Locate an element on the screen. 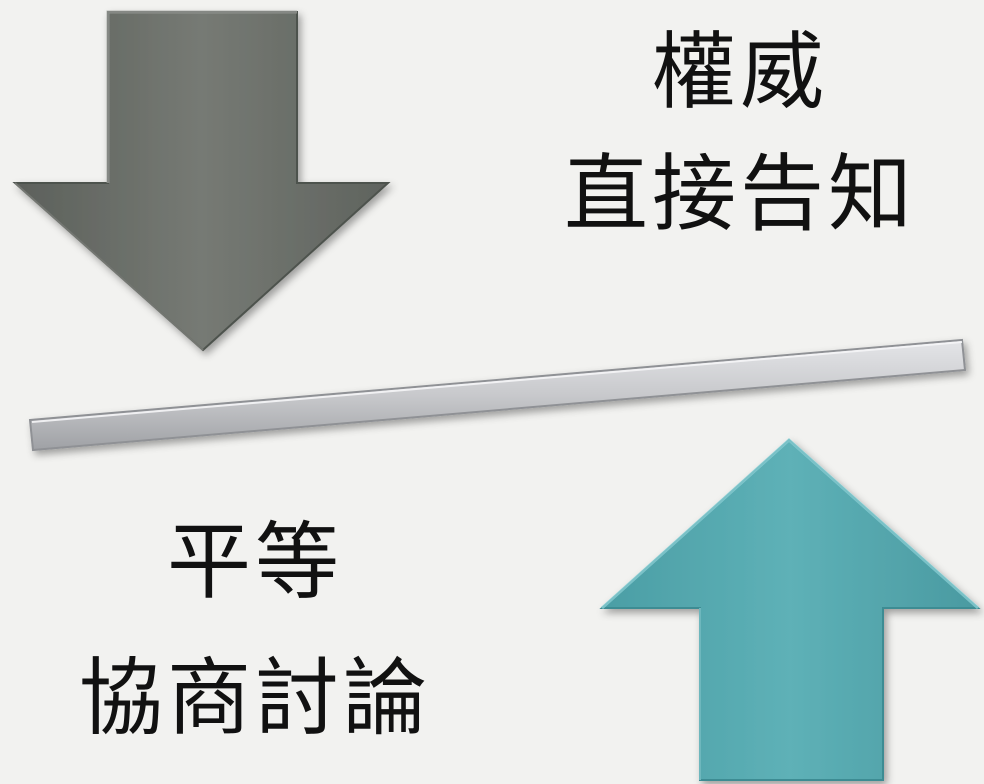  authority-subtitle: 直接告知 is located at coordinates (739, 194).